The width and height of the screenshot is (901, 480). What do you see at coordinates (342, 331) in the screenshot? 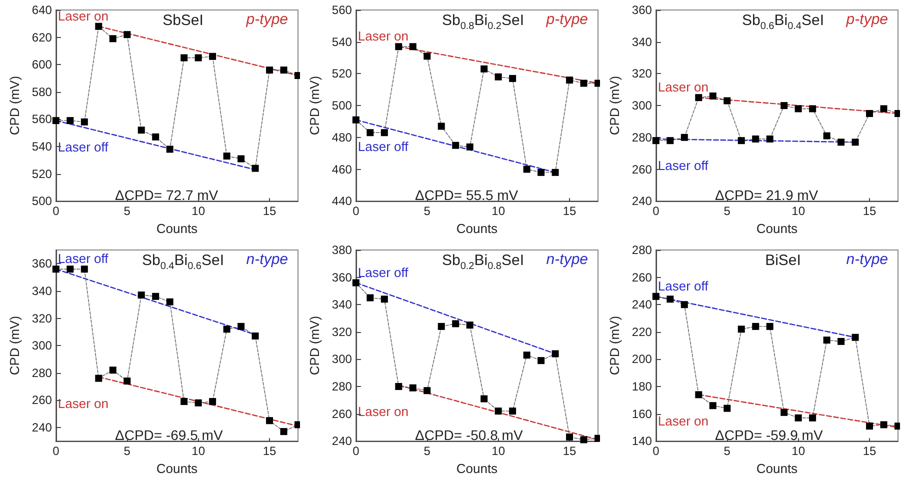
I see `y-tick-label: 320` at bounding box center [342, 331].